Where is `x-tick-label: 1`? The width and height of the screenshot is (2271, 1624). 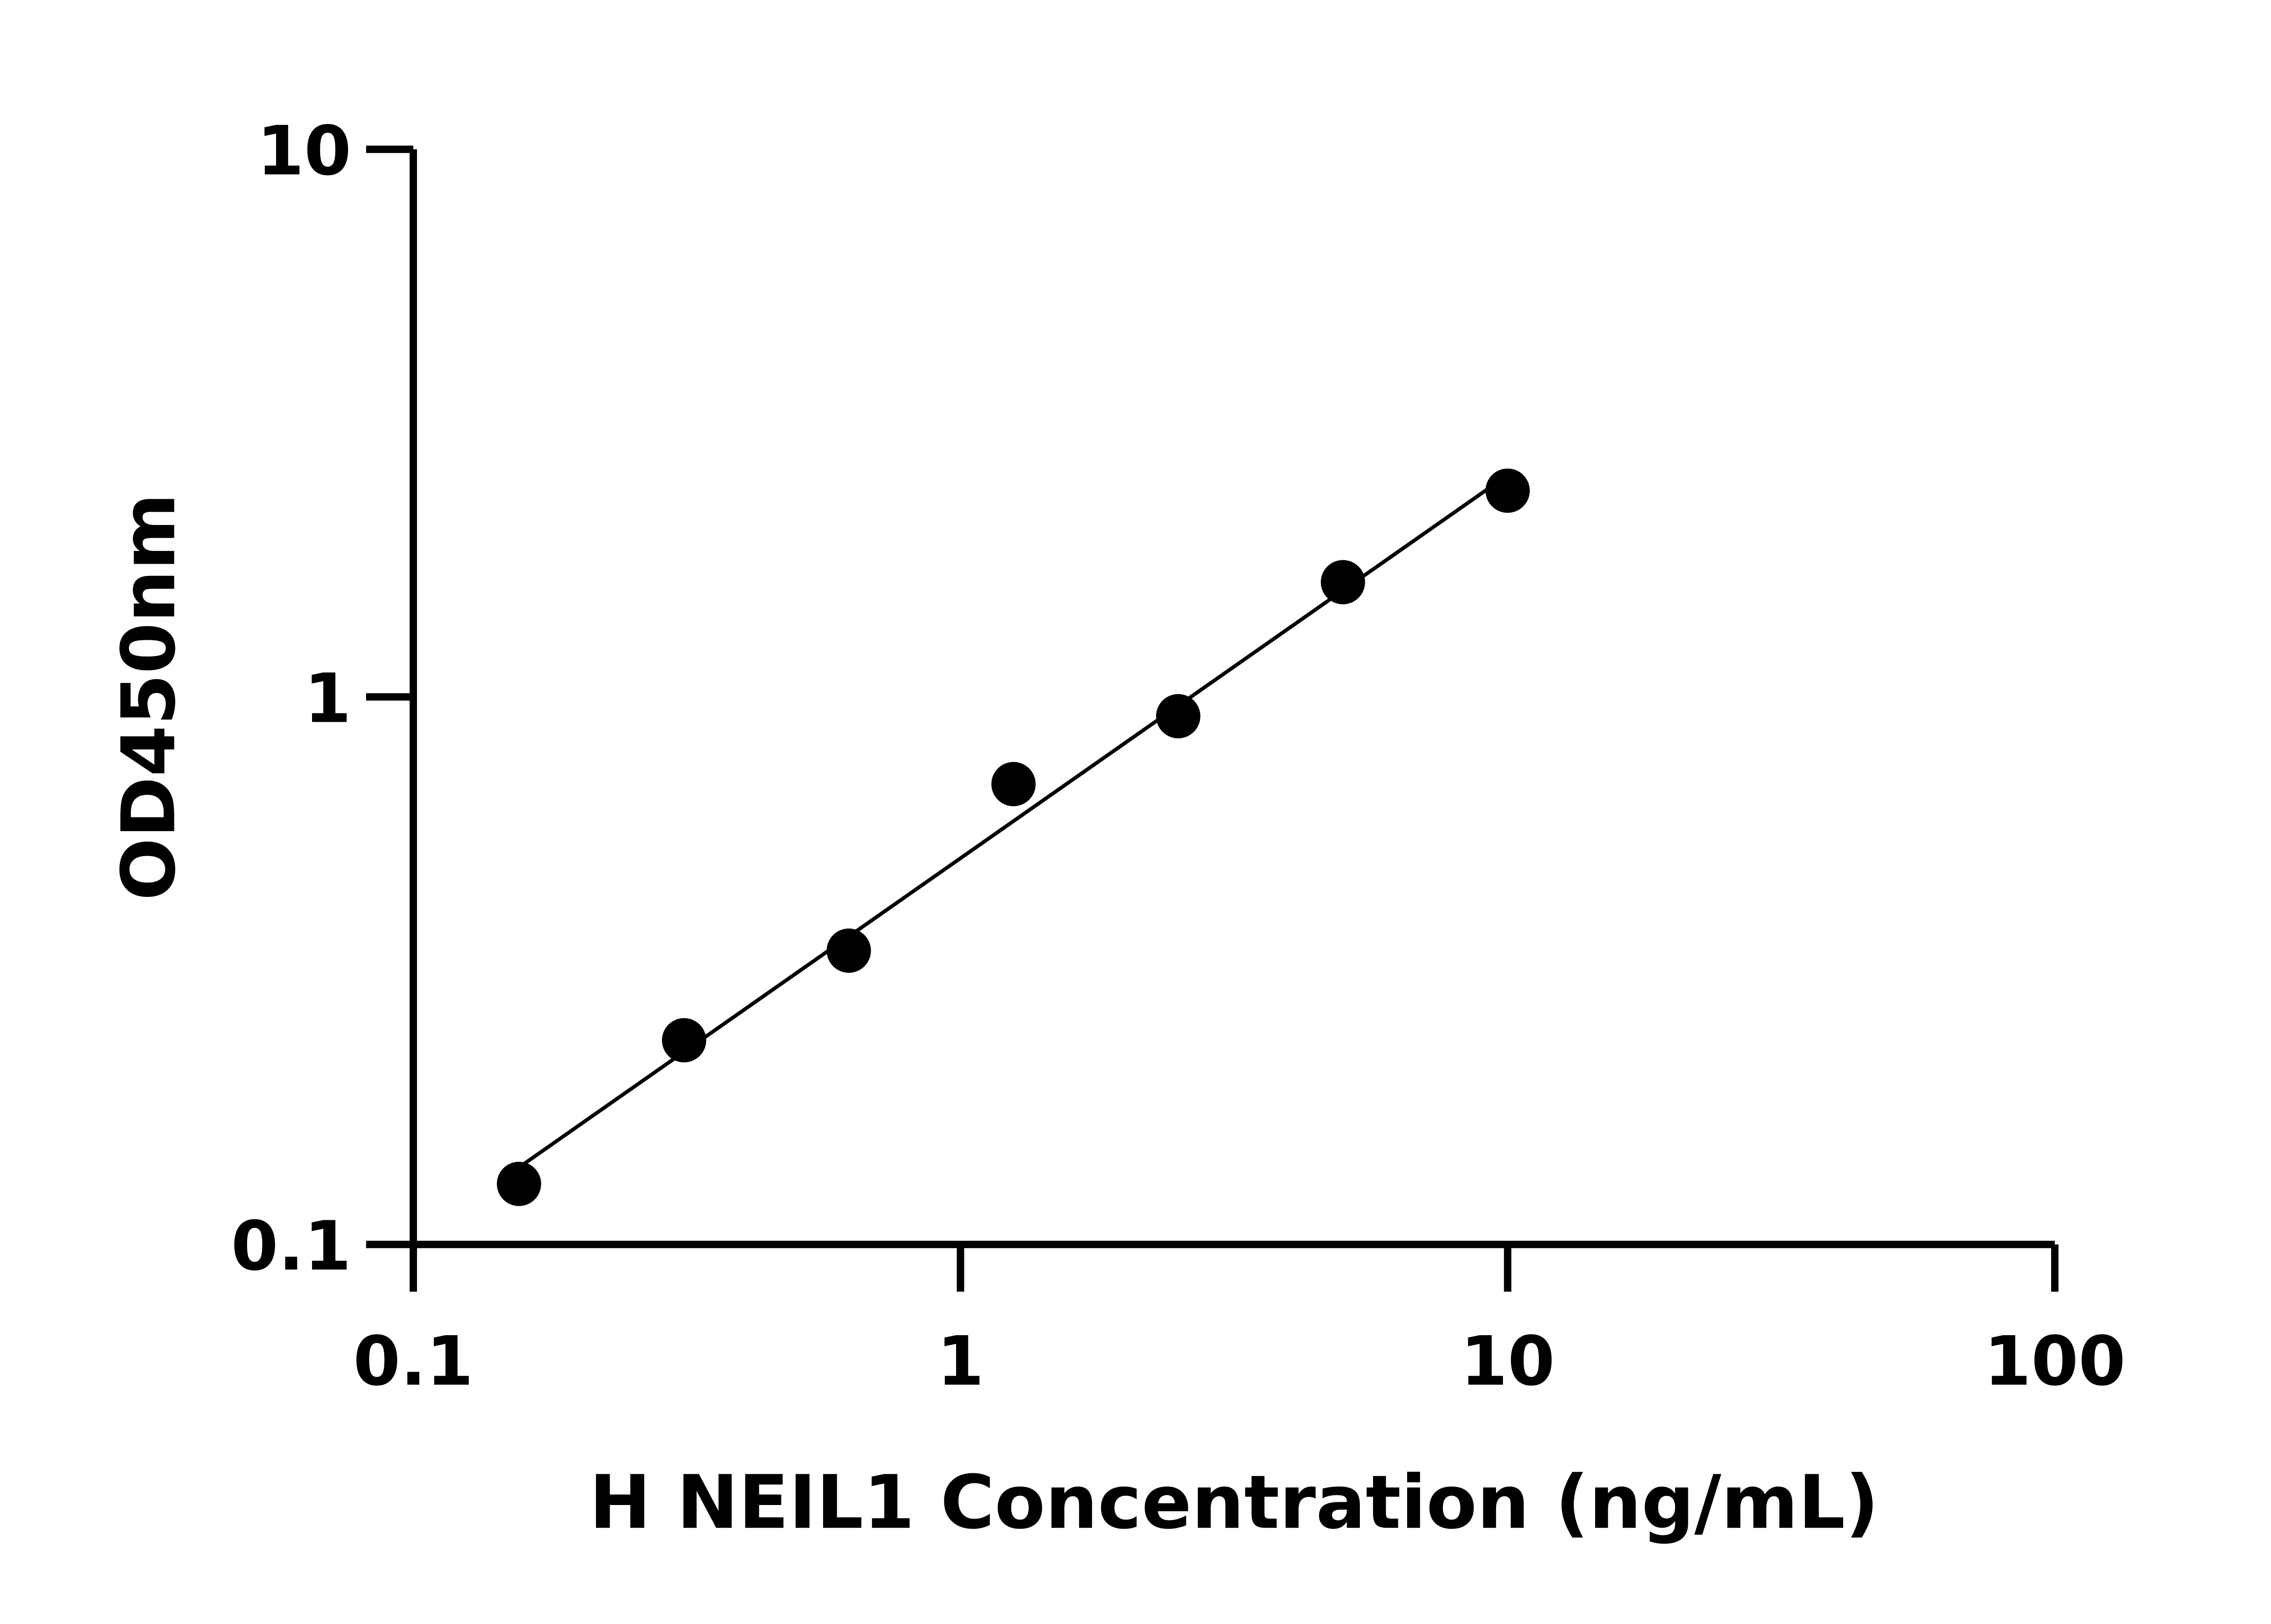
x-tick-label: 1 is located at coordinates (960, 1361).